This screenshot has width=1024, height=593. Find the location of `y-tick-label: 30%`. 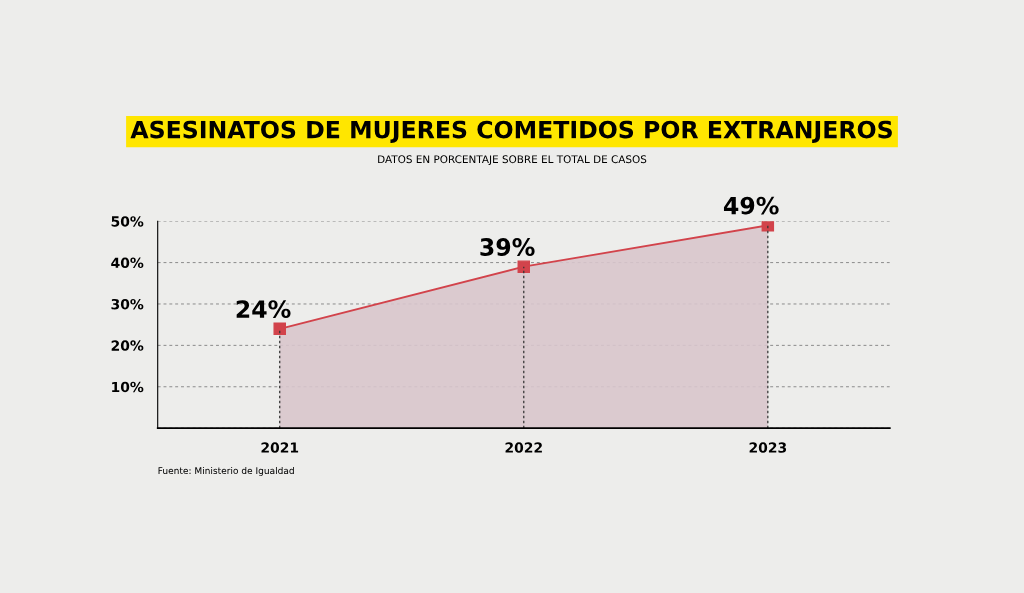

y-tick-label: 30% is located at coordinates (127, 304).